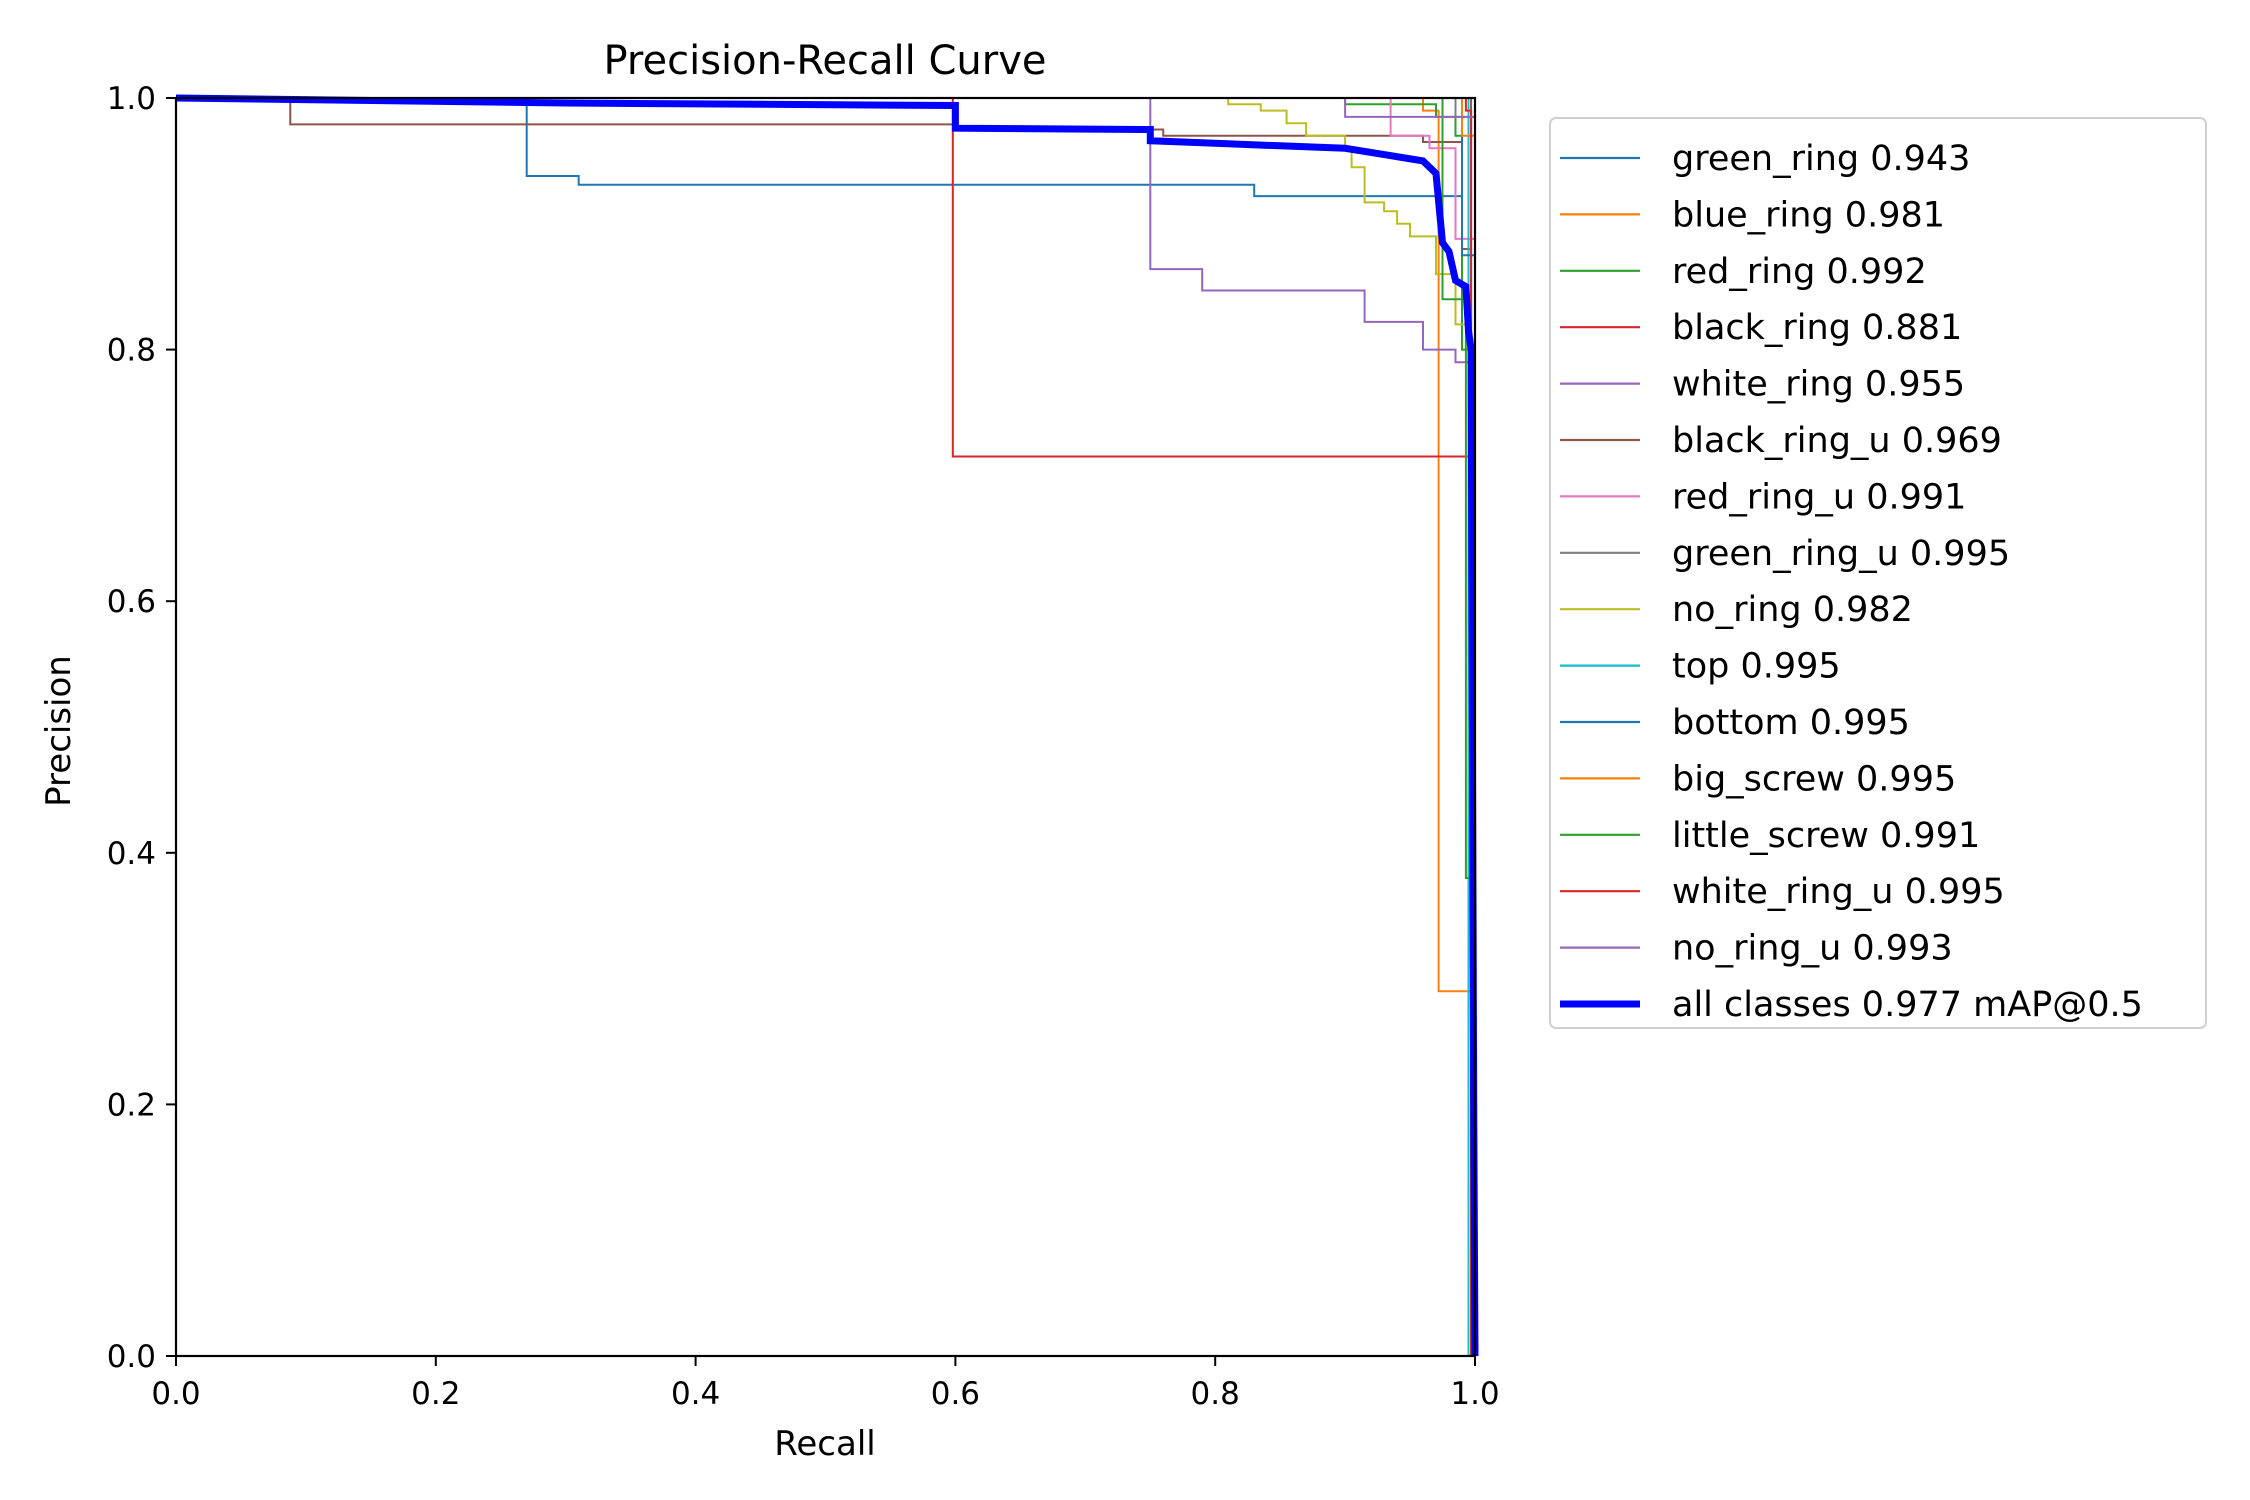 Image resolution: width=2250 pixels, height=1500 pixels. What do you see at coordinates (1907, 1005) in the screenshot?
I see `legend-entry: all classes 0.977 mAP@0.5` at bounding box center [1907, 1005].